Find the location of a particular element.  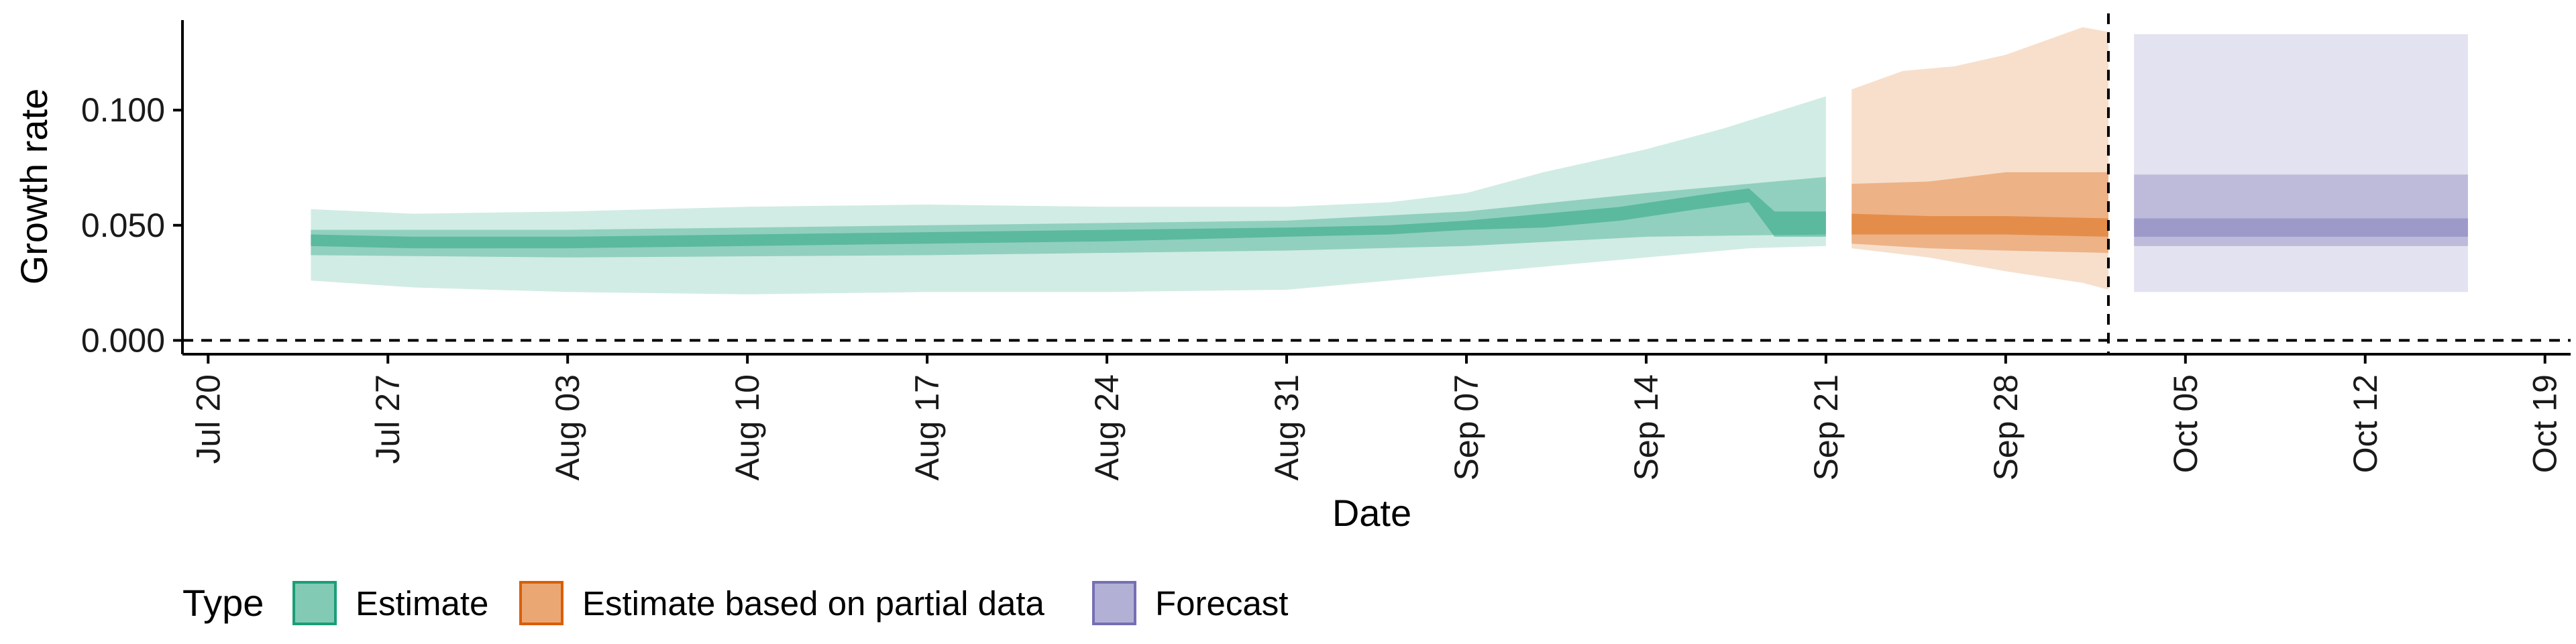

x-tick-label: Oct 05 is located at coordinates (2185, 423).